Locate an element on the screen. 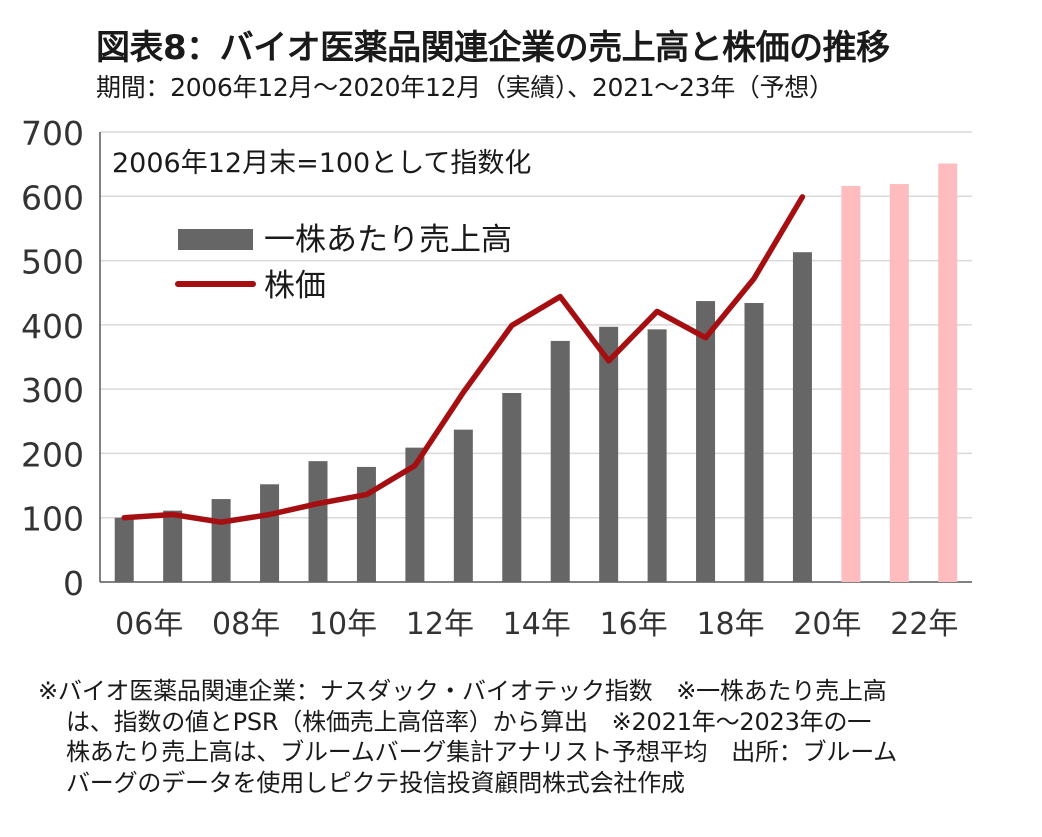 This screenshot has height=837, width=1042. footnote-line: は、指数の値とPSR（株価売上高倍率）から算出 ※2021年～2023年の一 is located at coordinates (469, 721).